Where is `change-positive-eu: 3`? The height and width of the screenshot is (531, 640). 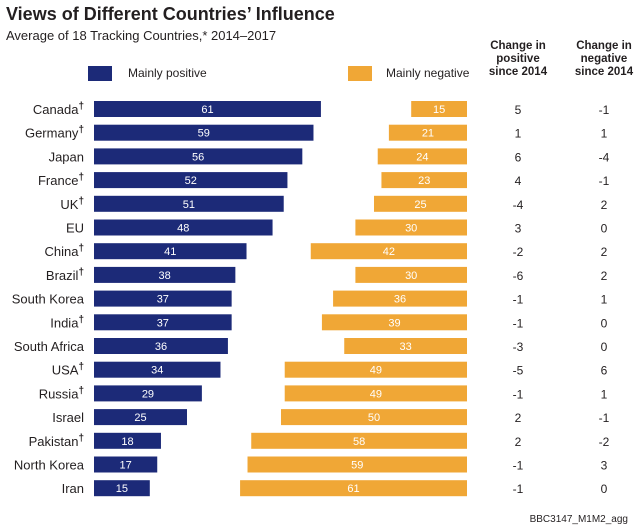
change-positive-eu: 3 is located at coordinates (518, 229).